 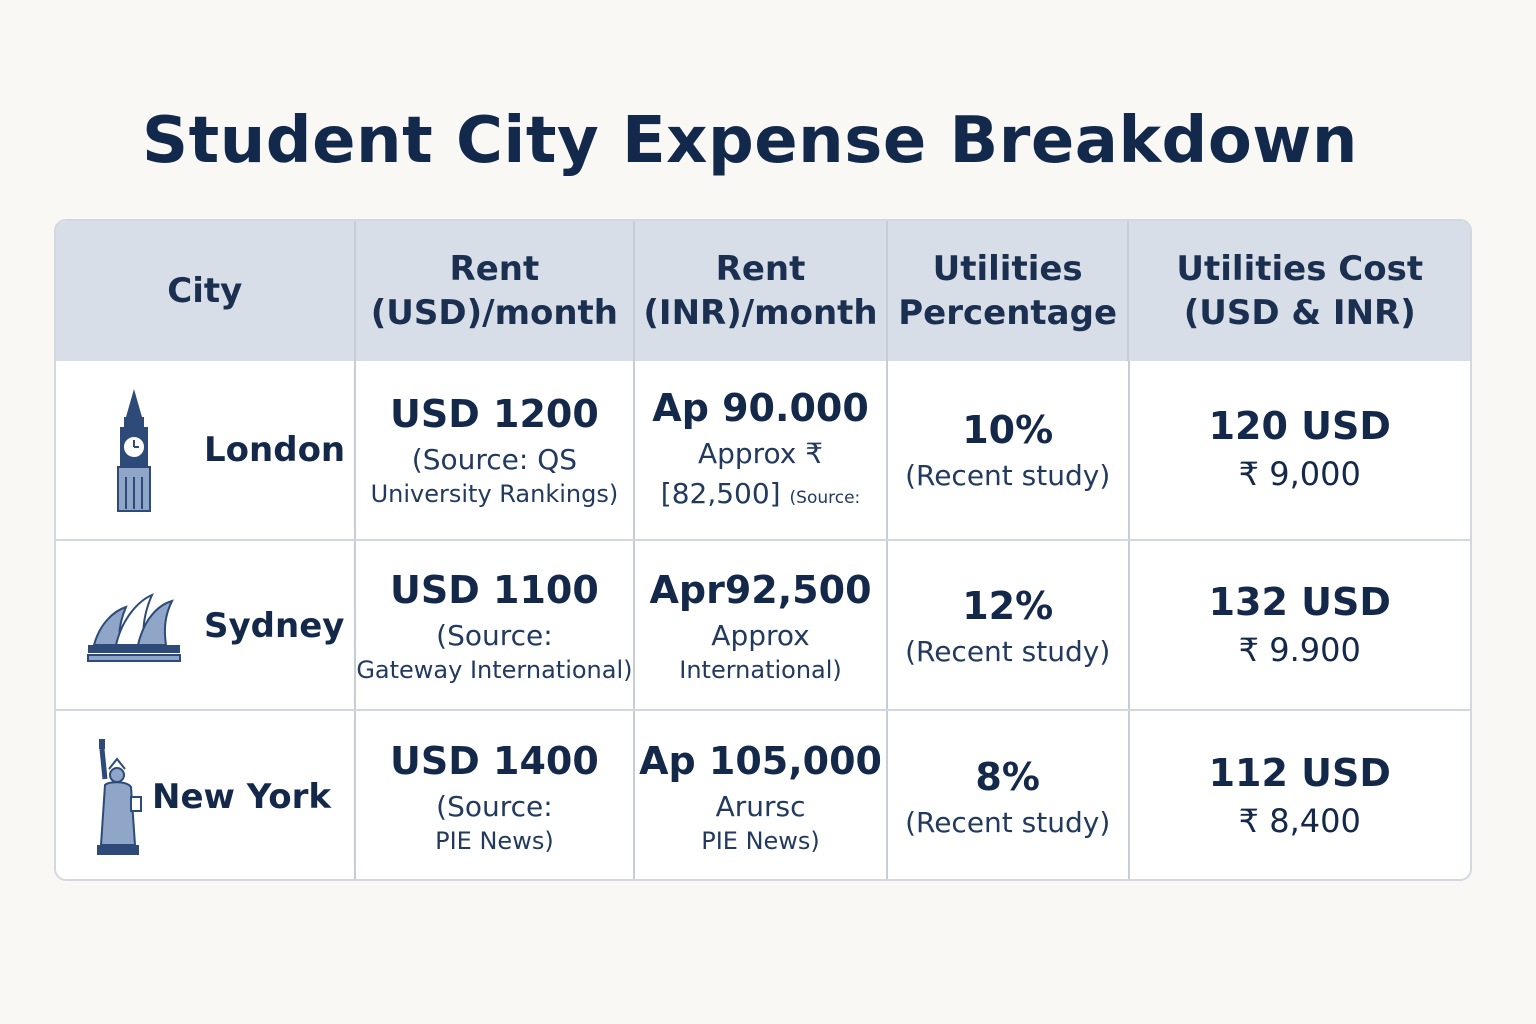 I want to click on utilities-cost-usd: 132 USD, so click(x=1299, y=602).